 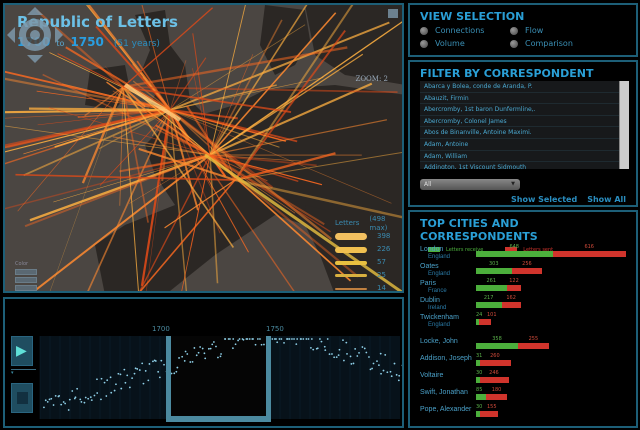 What do you see at coordinates (268, 378) in the screenshot?
I see `range-handle-end` at bounding box center [268, 378].